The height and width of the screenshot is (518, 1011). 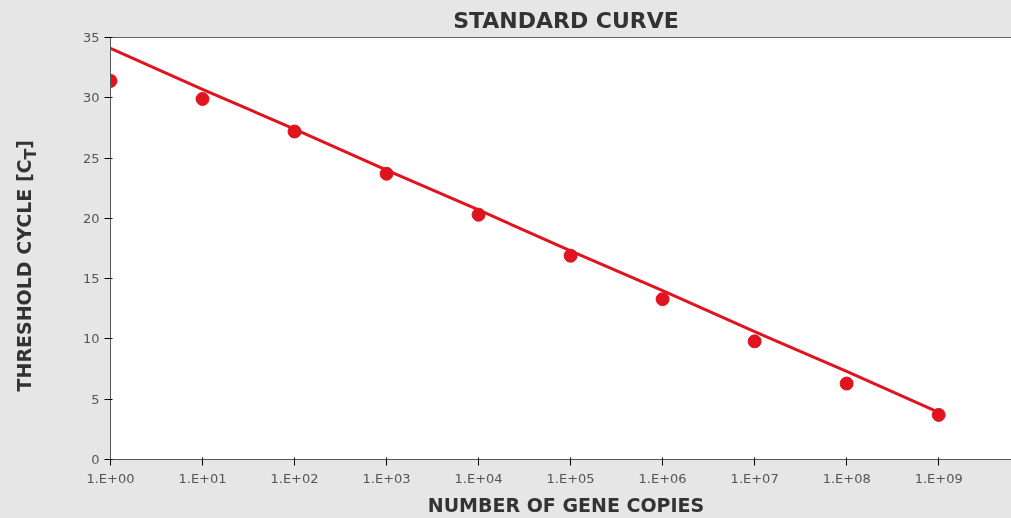 What do you see at coordinates (202, 478) in the screenshot?
I see `x-tick-label: 1.E+01` at bounding box center [202, 478].